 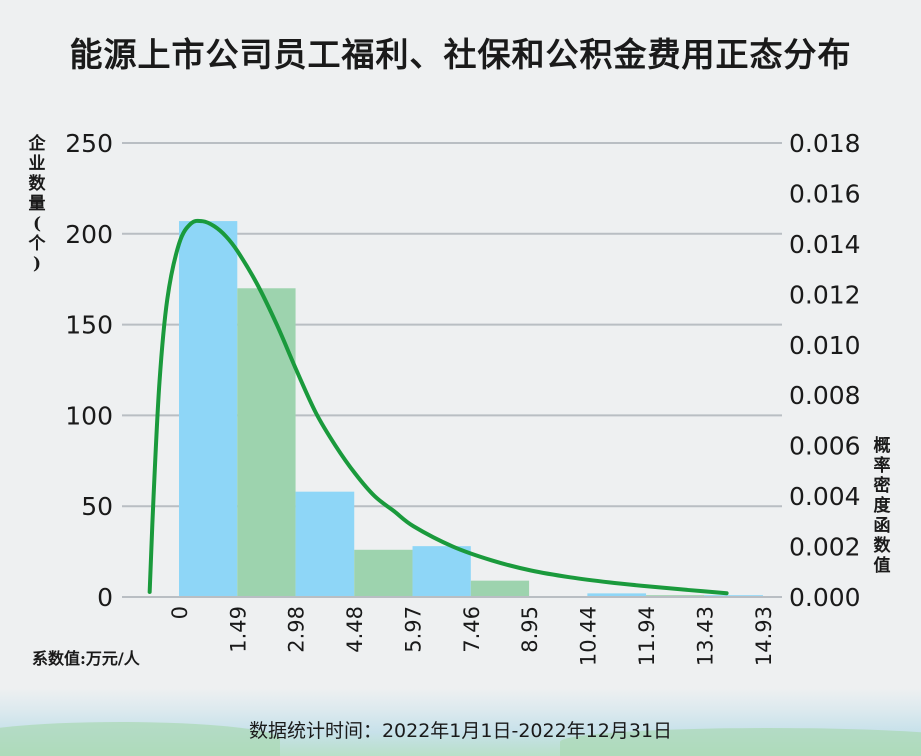 What do you see at coordinates (37, 204) in the screenshot?
I see `left-axis-label: 企业数量(个)` at bounding box center [37, 204].